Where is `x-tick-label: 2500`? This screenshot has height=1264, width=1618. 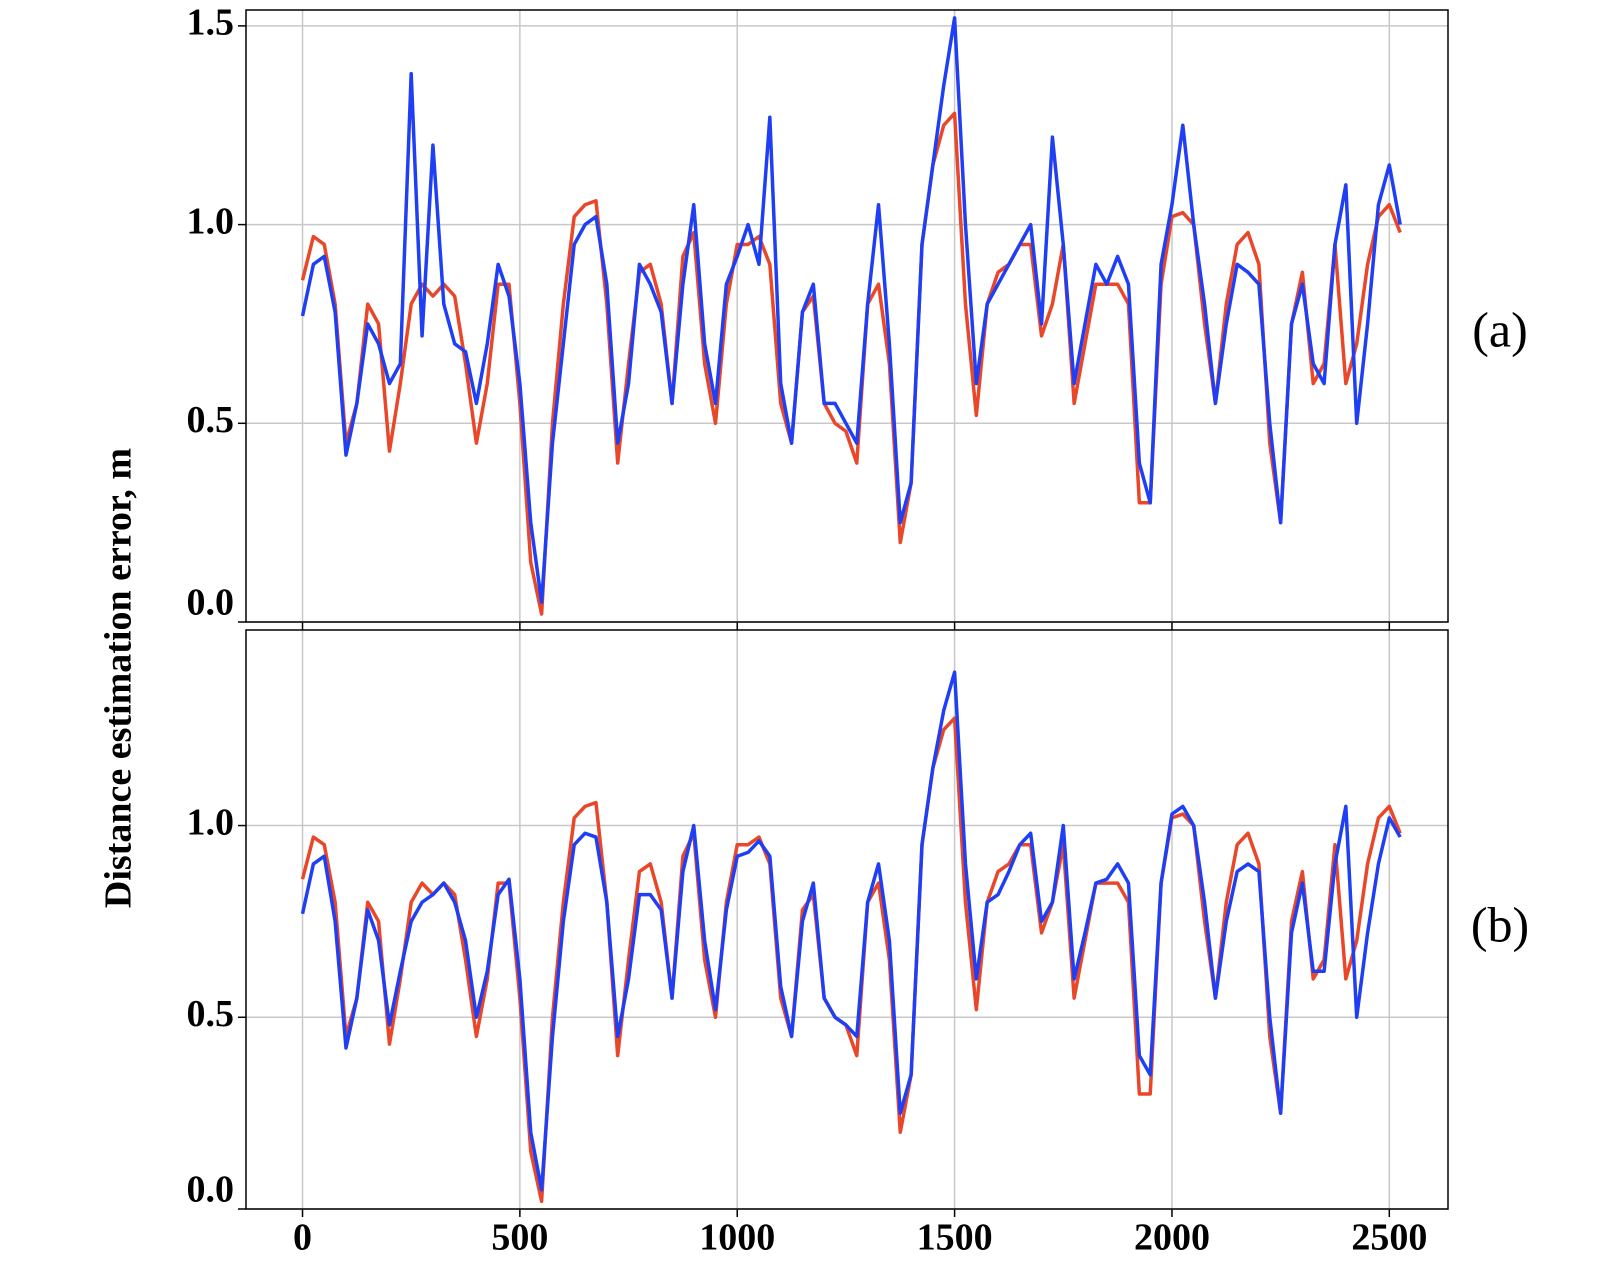 x-tick-label: 2500 is located at coordinates (1389, 1238).